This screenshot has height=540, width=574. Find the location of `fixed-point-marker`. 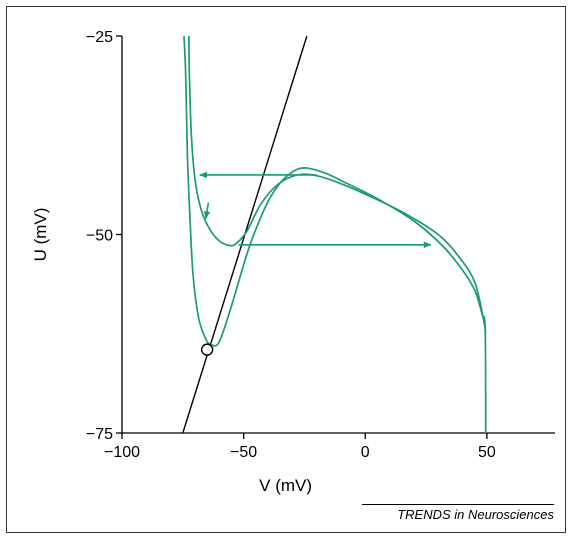

fixed-point-marker is located at coordinates (207, 349).